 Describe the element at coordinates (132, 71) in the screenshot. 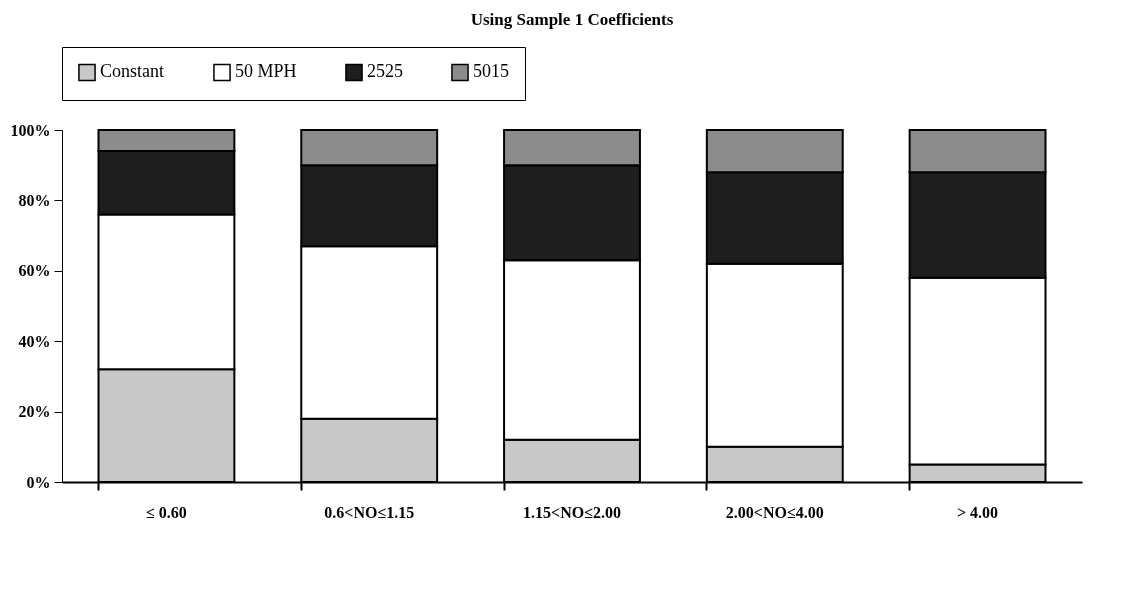

I see `legend-label: Constant` at that location.